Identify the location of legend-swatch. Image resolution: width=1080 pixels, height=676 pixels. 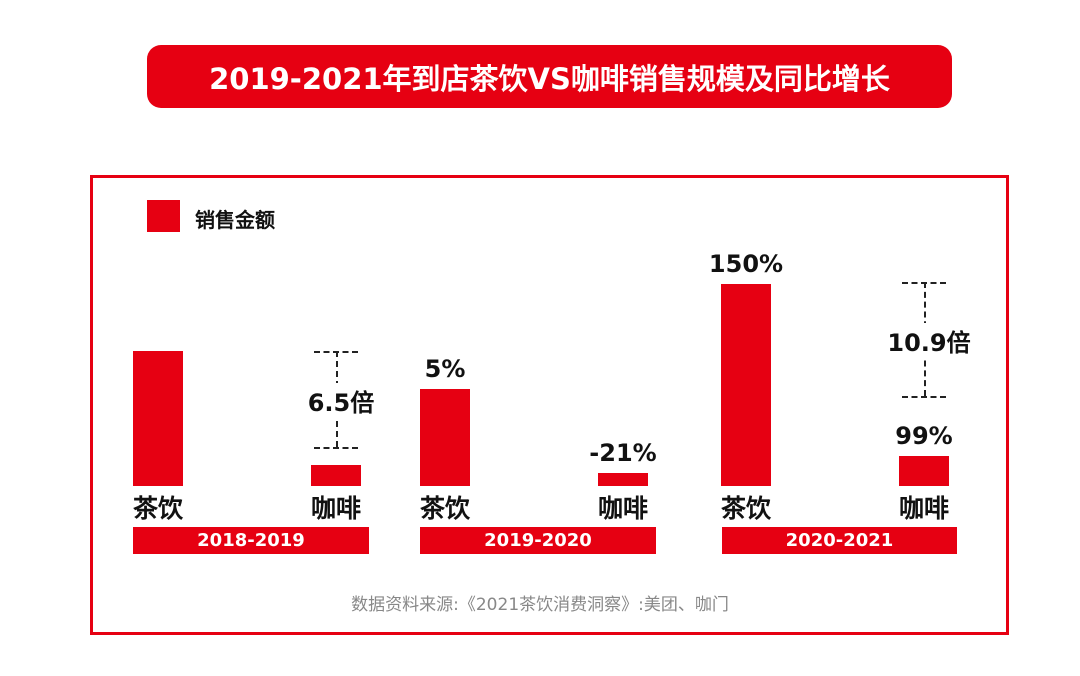
(163, 216).